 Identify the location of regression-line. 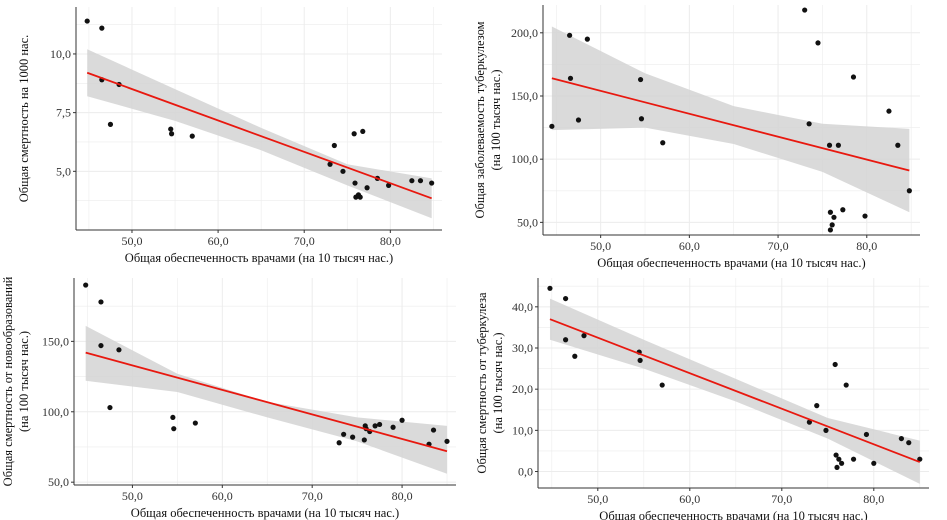
(259, 135).